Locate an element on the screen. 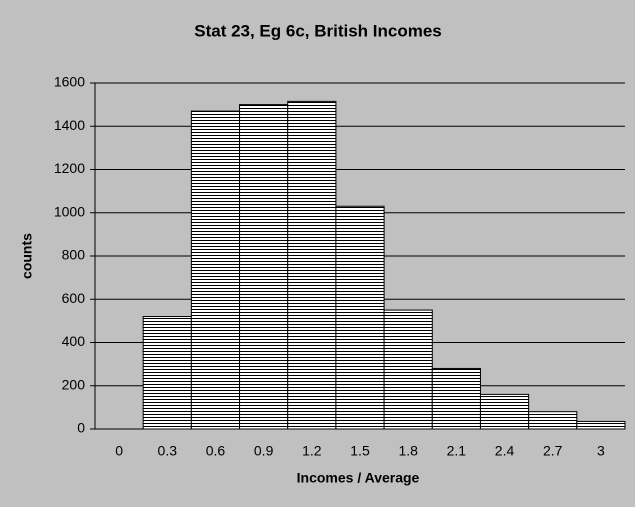 This screenshot has height=507, width=635. x-tick-label: 2.4 is located at coordinates (505, 451).